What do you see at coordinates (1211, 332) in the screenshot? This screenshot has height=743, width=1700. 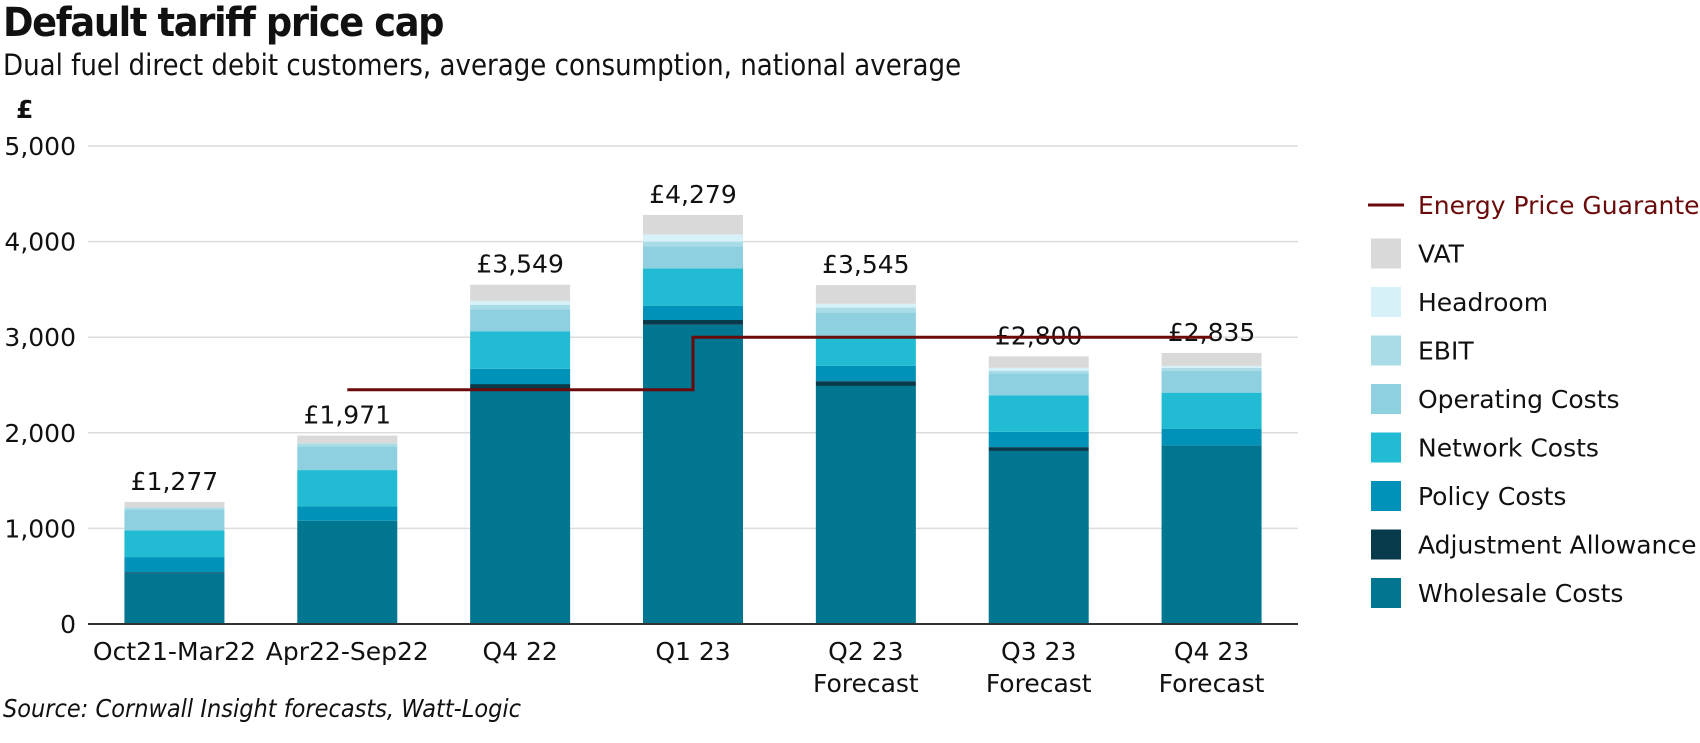 I see `data-label-total: £2,835` at bounding box center [1211, 332].